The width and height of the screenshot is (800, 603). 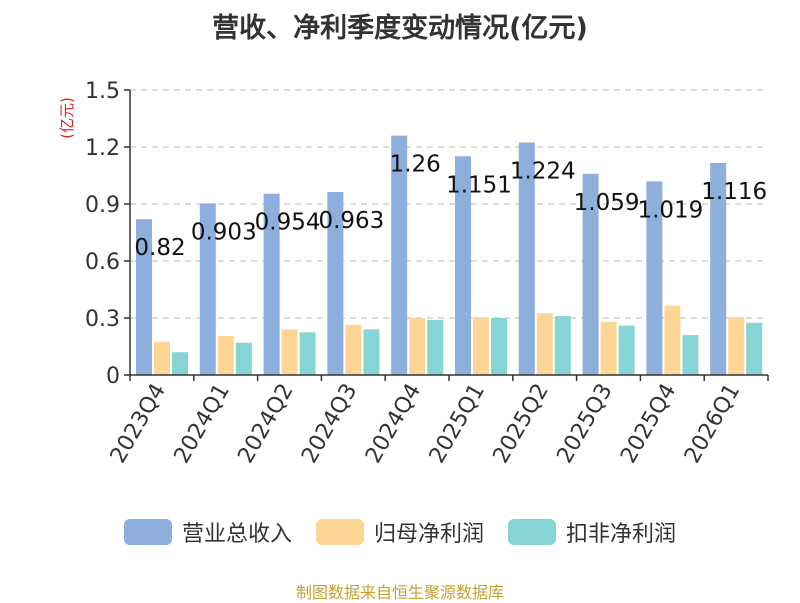 I want to click on x-tick-label: 2023Q4, so click(x=138, y=424).